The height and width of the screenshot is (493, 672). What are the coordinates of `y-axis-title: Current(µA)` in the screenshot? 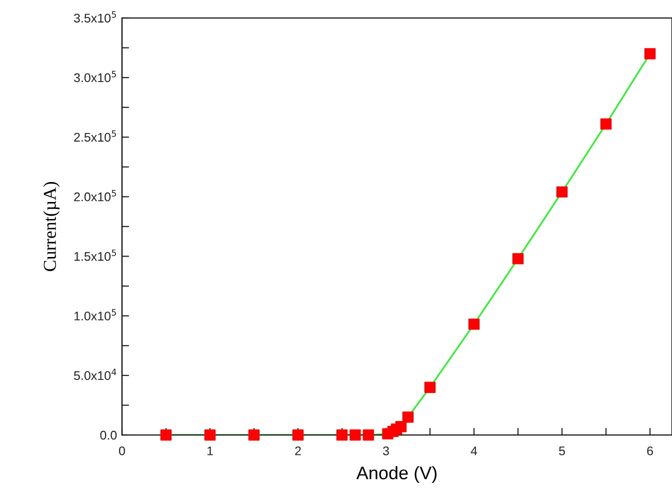 It's located at (51, 227).